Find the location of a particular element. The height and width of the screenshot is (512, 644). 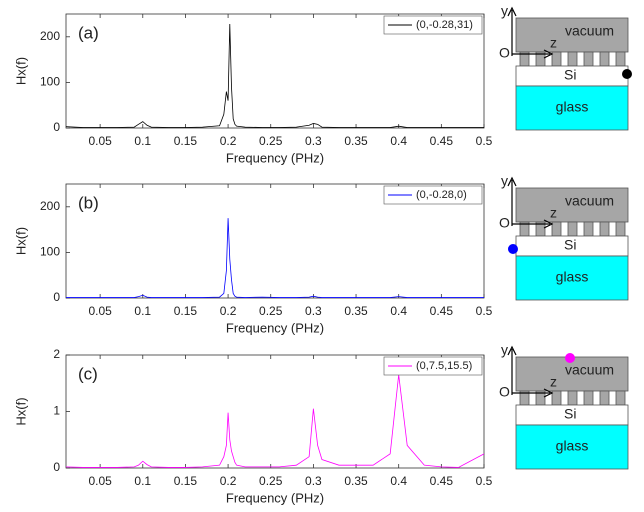

panel-label: (c) is located at coordinates (88, 373).